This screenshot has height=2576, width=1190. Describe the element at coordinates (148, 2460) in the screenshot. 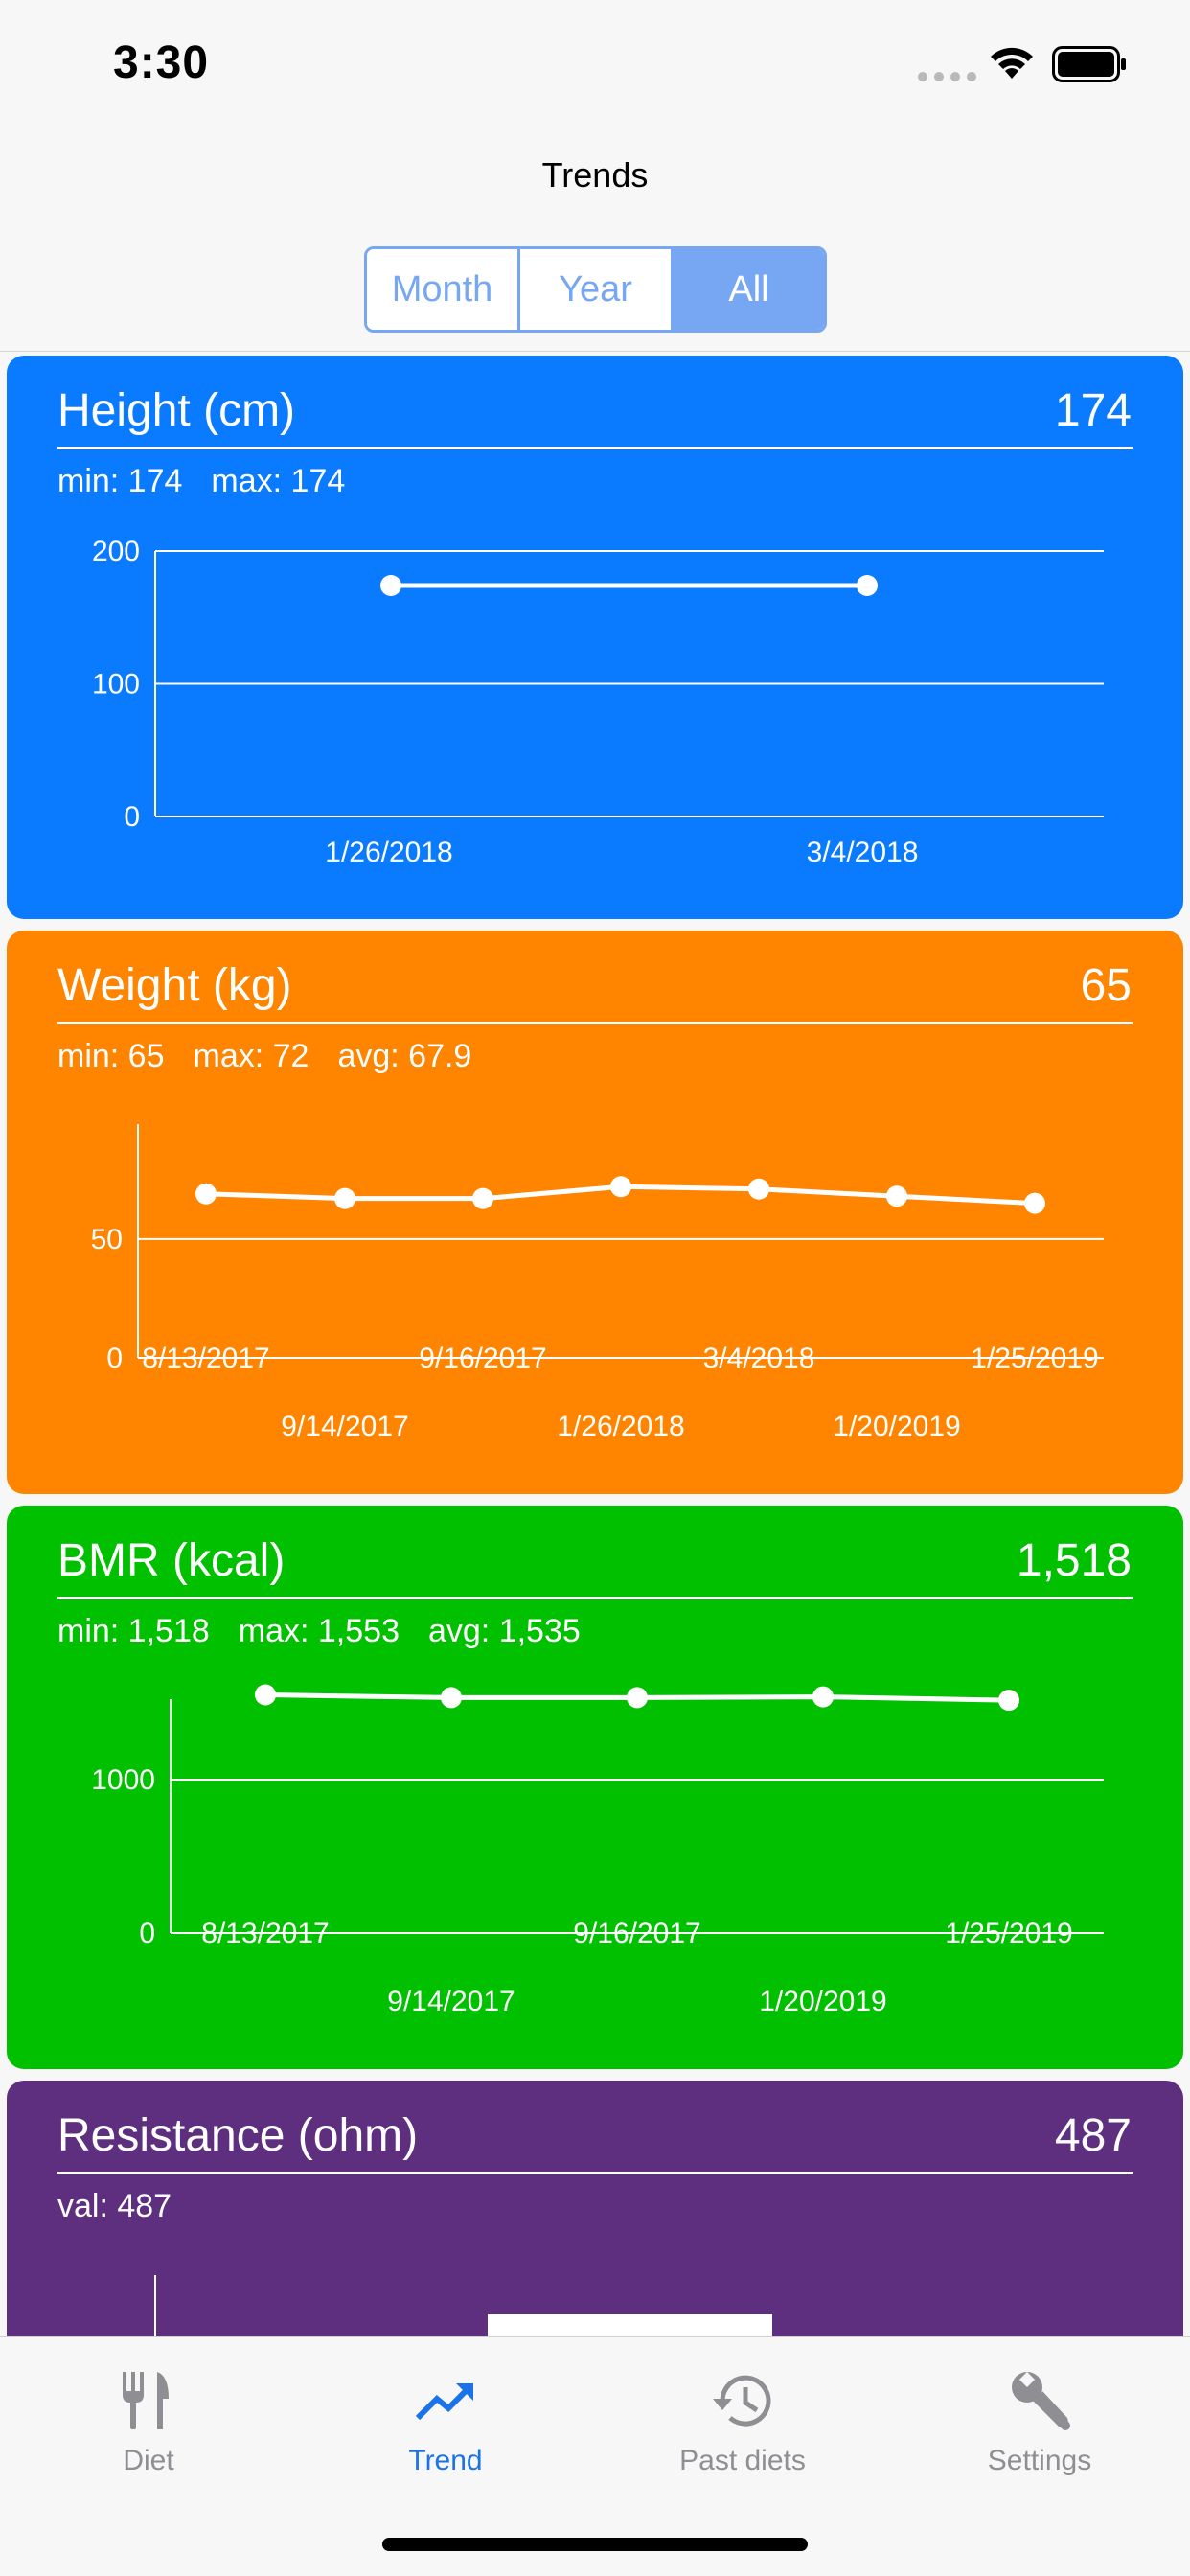

I see `tab-label: Diet` at that location.